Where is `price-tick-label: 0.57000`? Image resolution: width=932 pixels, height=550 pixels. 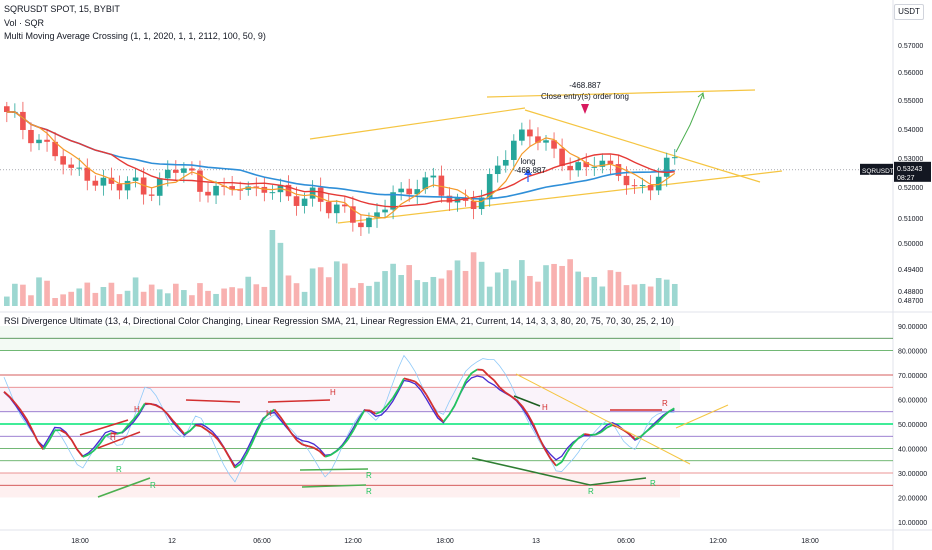
price-tick-label: 0.57000 is located at coordinates (910, 46).